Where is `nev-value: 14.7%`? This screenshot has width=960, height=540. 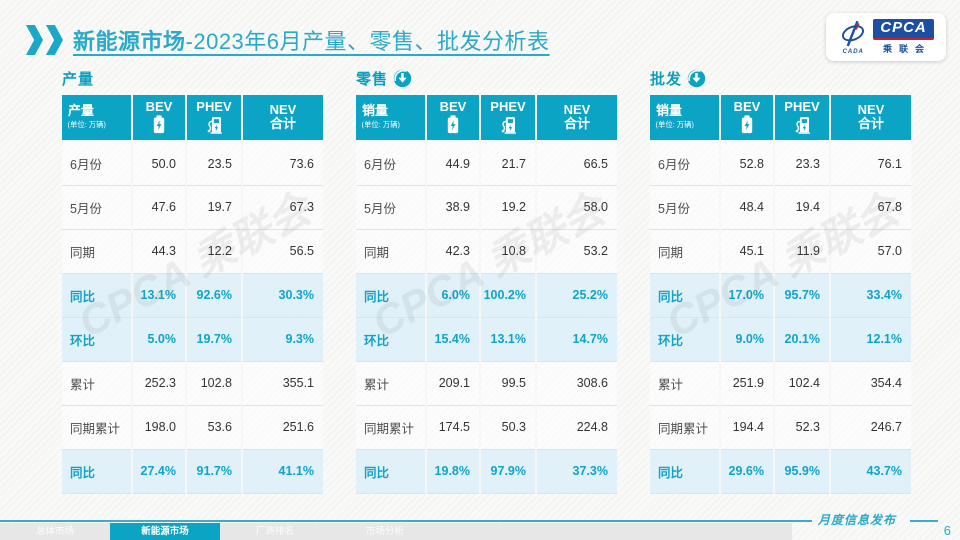
nev-value: 14.7% is located at coordinates (576, 339).